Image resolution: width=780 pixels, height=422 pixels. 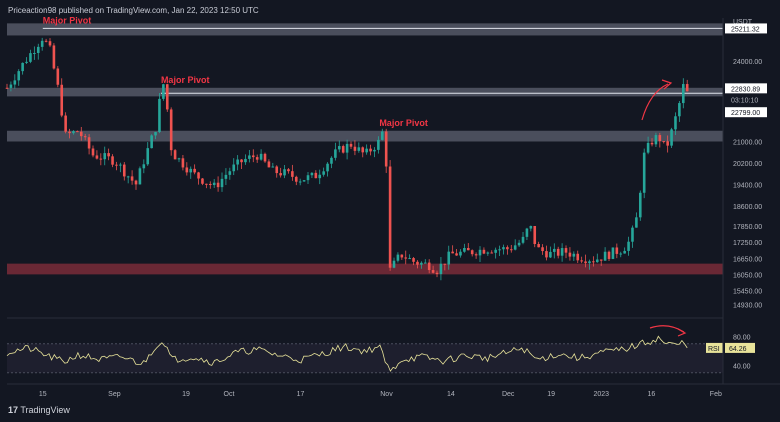 What do you see at coordinates (365, 358) in the screenshot?
I see `rsi-band` at bounding box center [365, 358].